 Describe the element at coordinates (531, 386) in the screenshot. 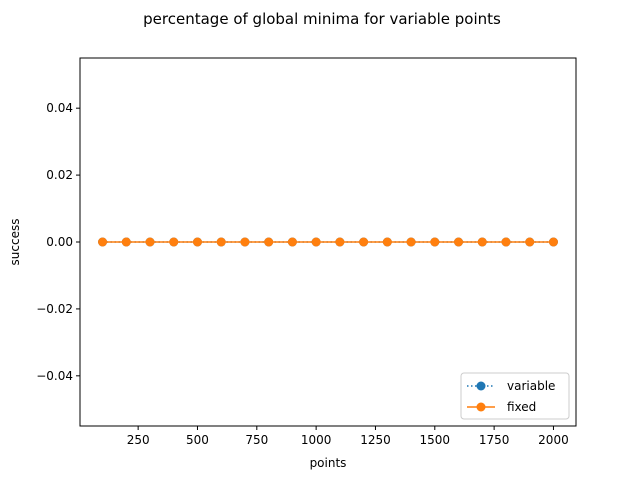

I see `legend-label-variable: variable` at that location.